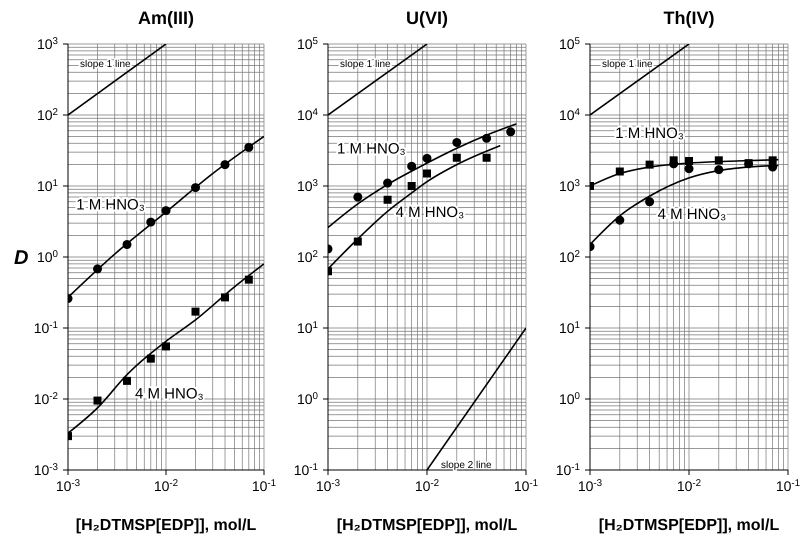 Image resolution: width=807 pixels, height=544 pixels. Describe the element at coordinates (46, 470) in the screenshot. I see `y-tick-label: 10$^{-3}$` at that location.